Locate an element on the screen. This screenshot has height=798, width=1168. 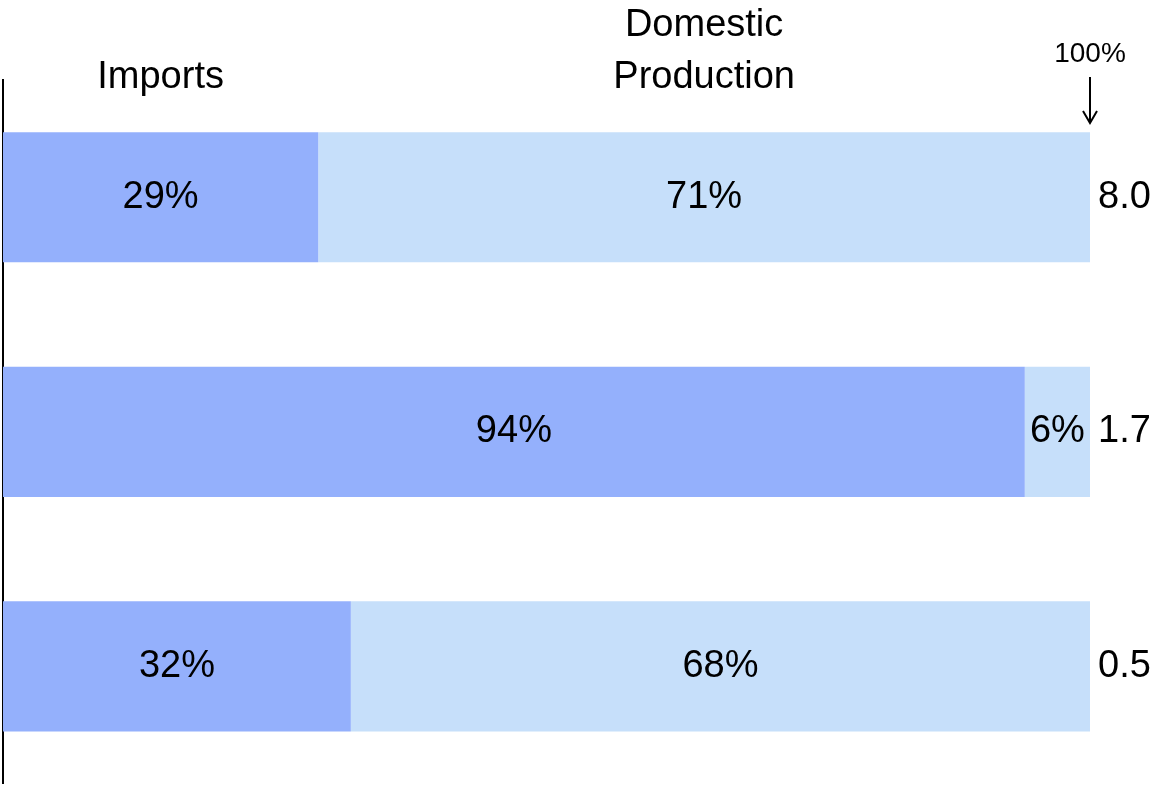
data-label: 68% is located at coordinates (720, 663).